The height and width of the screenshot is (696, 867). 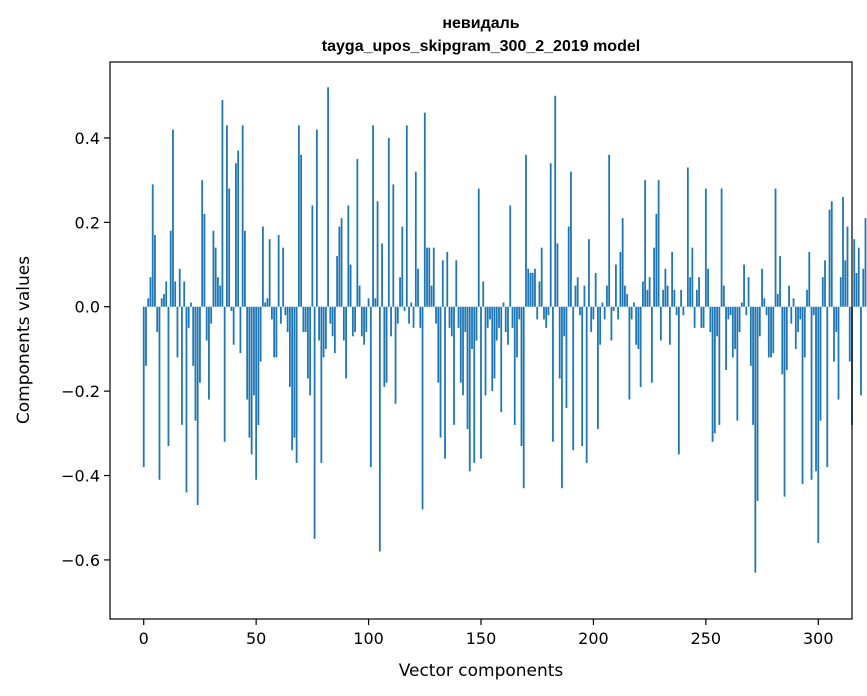 What do you see at coordinates (87, 138) in the screenshot?
I see `y-tick-label: 0.4` at bounding box center [87, 138].